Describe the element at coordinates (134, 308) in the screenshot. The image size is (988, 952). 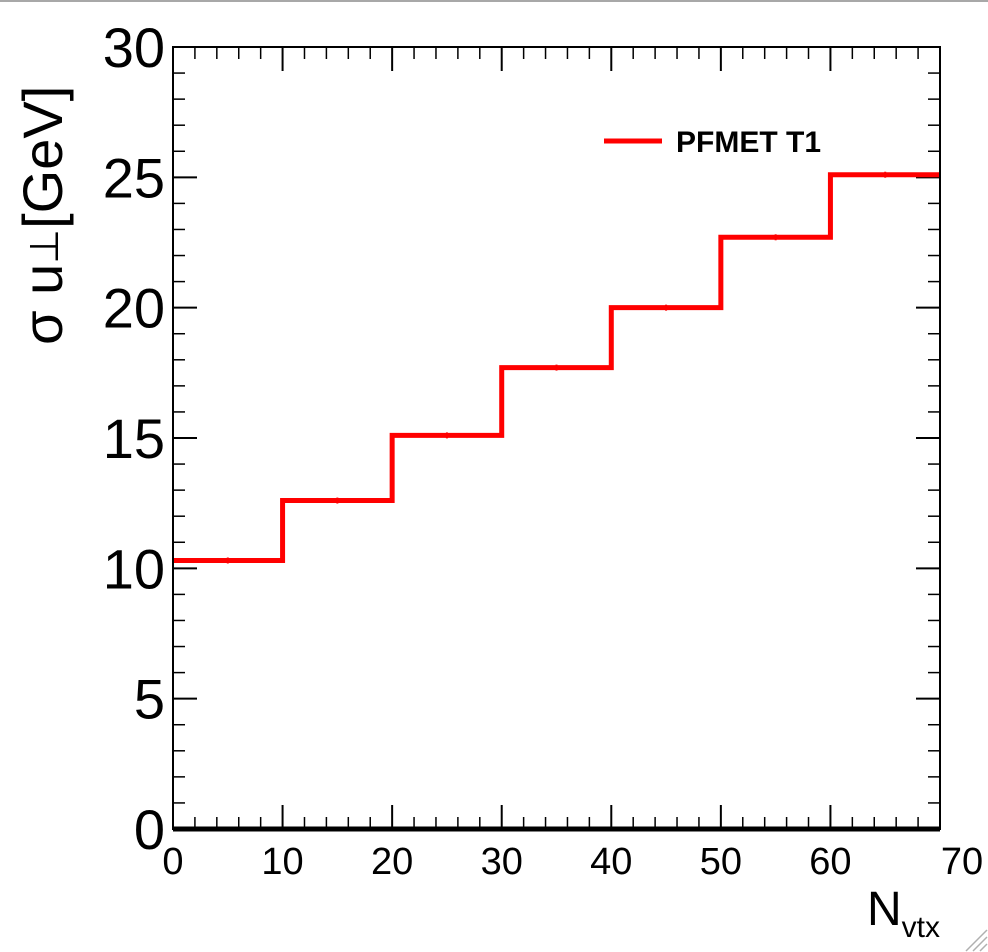
I see `y-tick-label-20: 20` at that location.